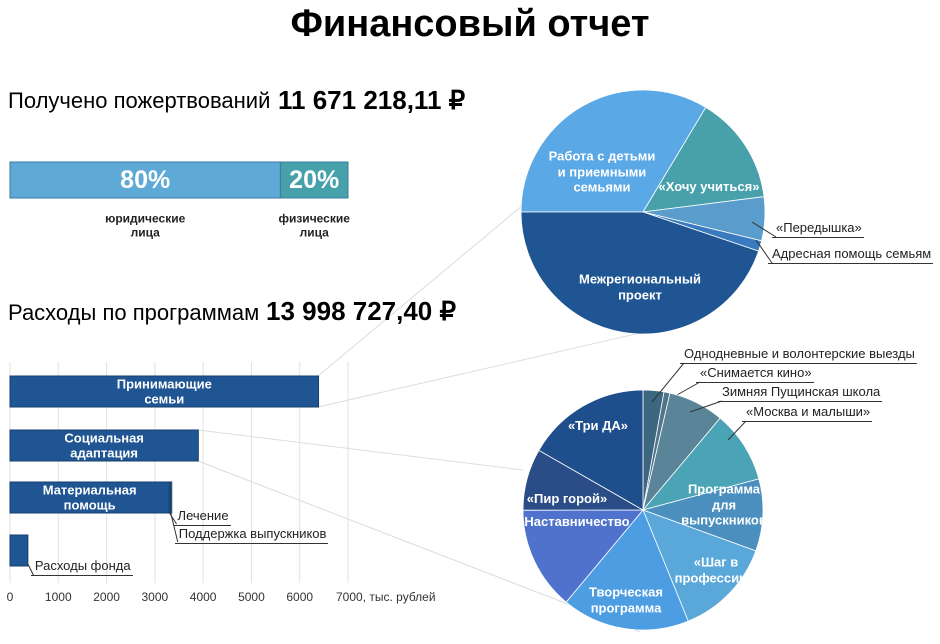 The width and height of the screenshot is (940, 644). Describe the element at coordinates (251, 535) in the screenshot. I see `segment-label: Поддержка выпускников` at that location.